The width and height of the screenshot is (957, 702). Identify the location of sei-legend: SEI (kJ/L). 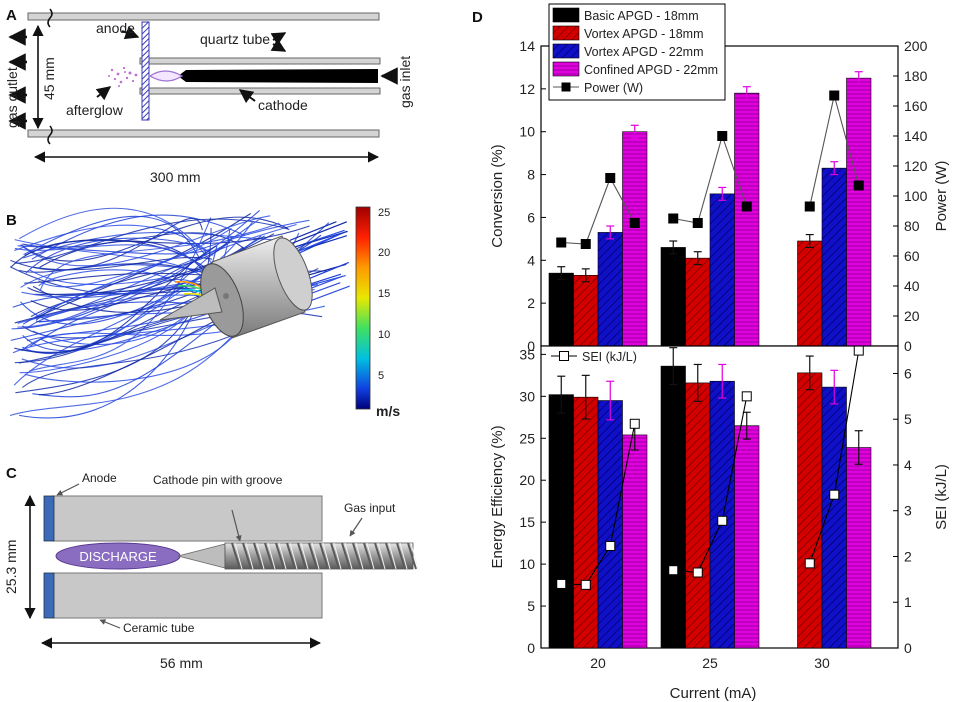
(594, 357).